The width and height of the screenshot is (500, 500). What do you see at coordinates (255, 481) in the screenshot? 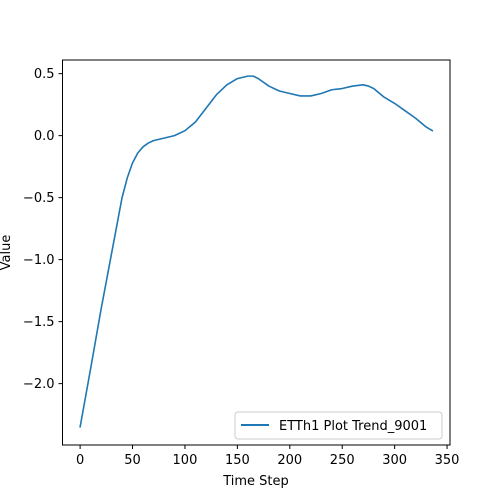
I see `x-axis-label: Time Step` at bounding box center [255, 481].